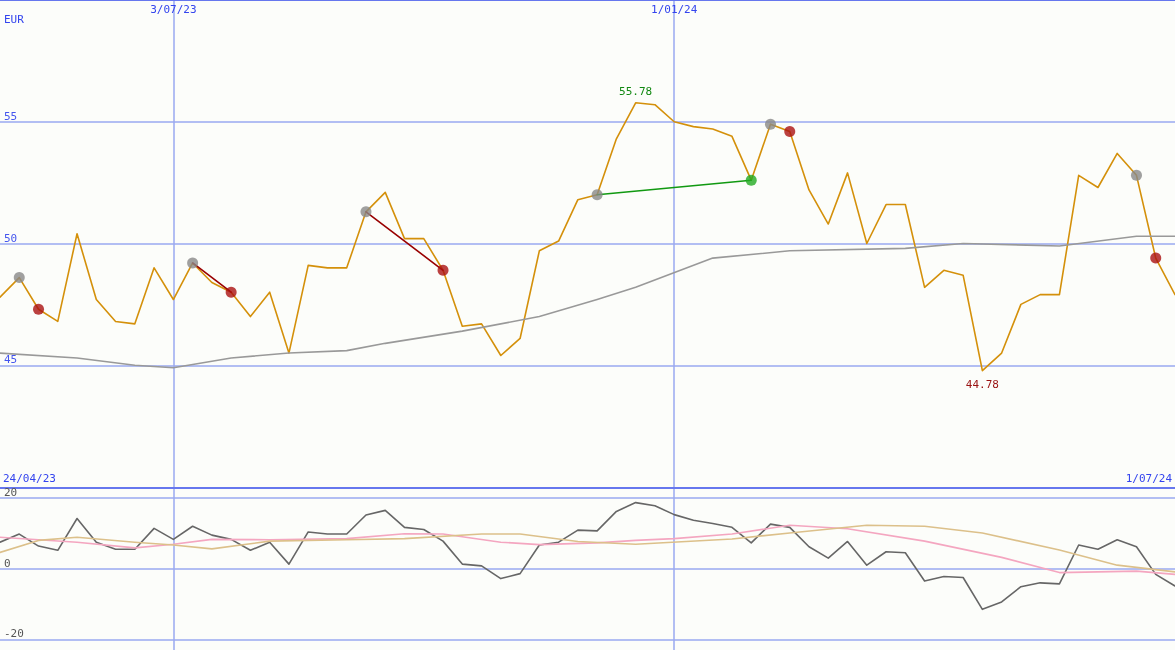  Describe the element at coordinates (11, 492) in the screenshot. I see `y-tick-label: 20` at that location.